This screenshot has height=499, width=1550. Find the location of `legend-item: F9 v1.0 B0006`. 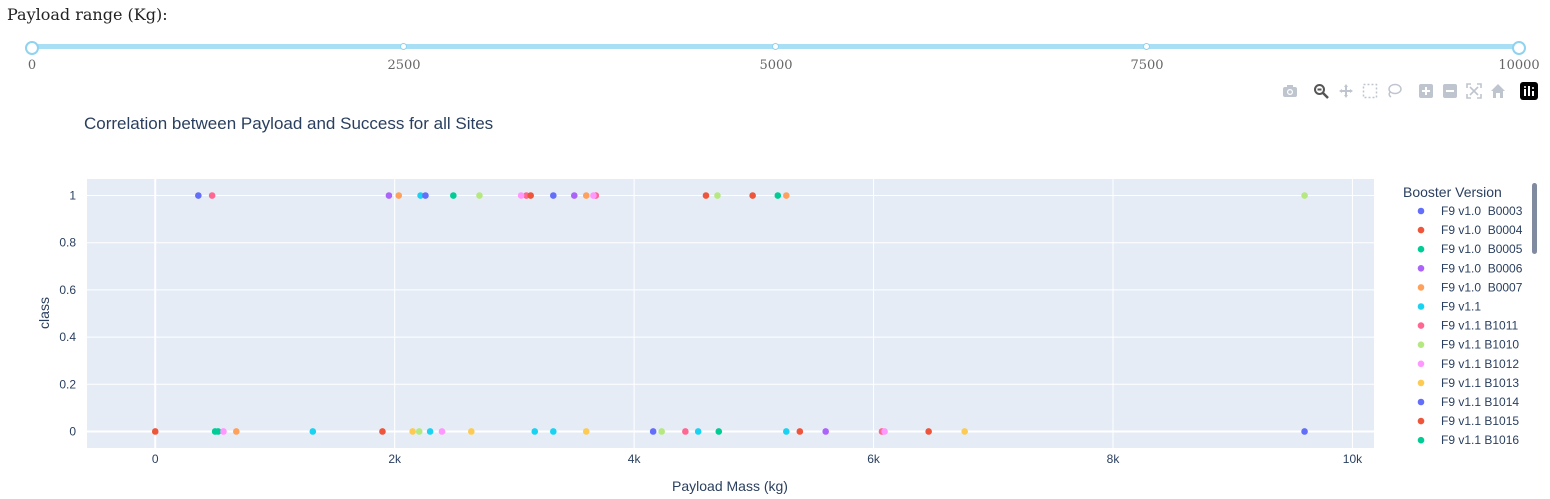

legend-item: F9 v1.0 B0006 is located at coordinates (1470, 268).